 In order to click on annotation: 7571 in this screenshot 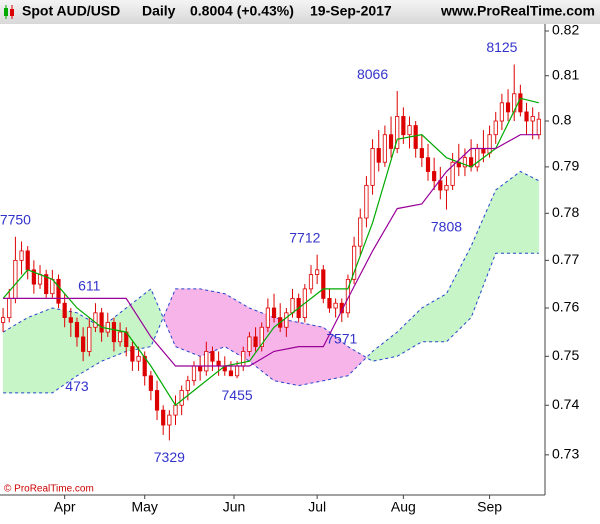, I will do `click(341, 339)`.